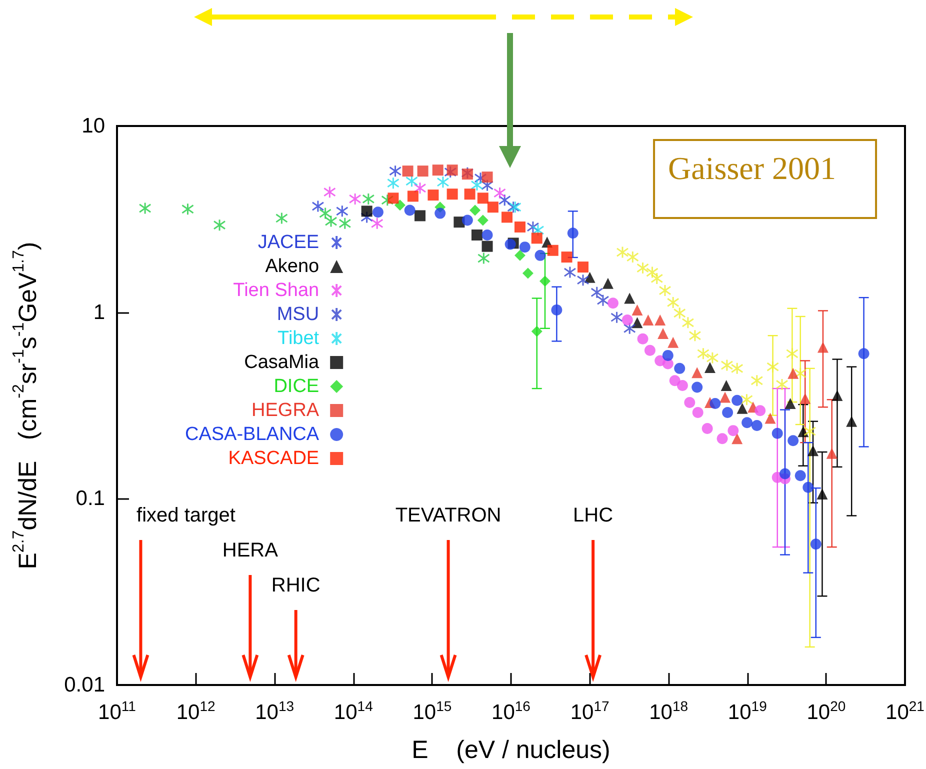 This screenshot has width=926, height=769. I want to click on ref-line-label: fixed target, so click(186, 515).